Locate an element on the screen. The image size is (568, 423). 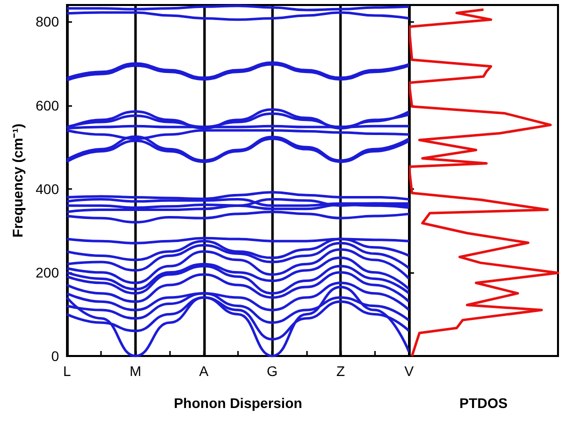
y-tick-label: 0 is located at coordinates (55, 356).